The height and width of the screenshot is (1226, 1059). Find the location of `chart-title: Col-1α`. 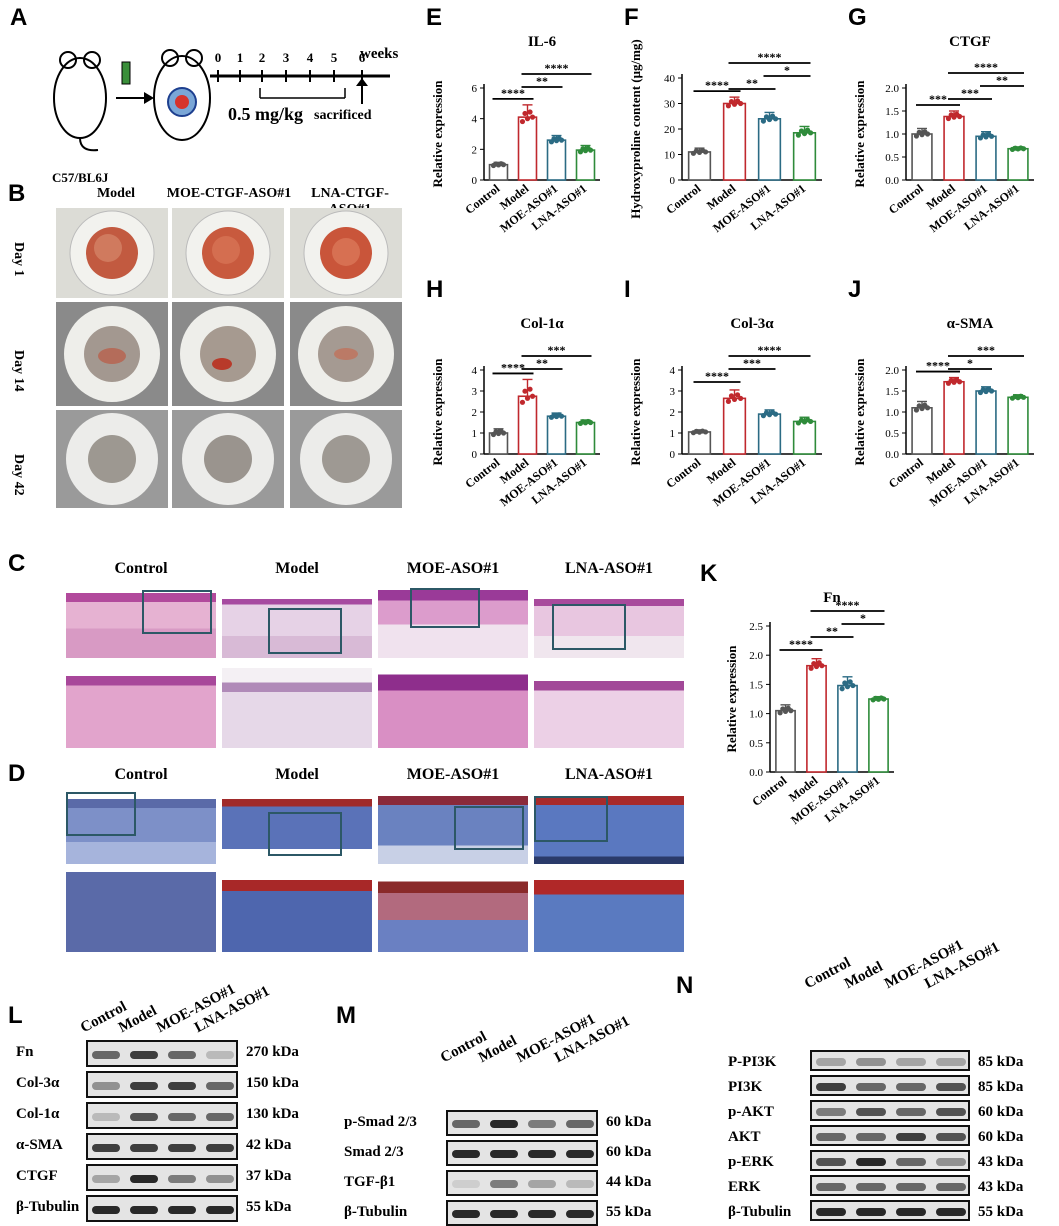

chart-title: Col-1α is located at coordinates (542, 324).